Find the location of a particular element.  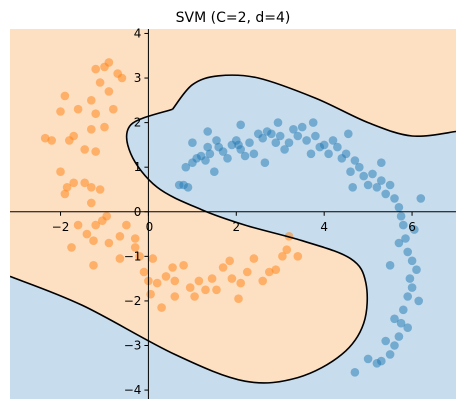

decision-boundary is located at coordinates (313, 106).